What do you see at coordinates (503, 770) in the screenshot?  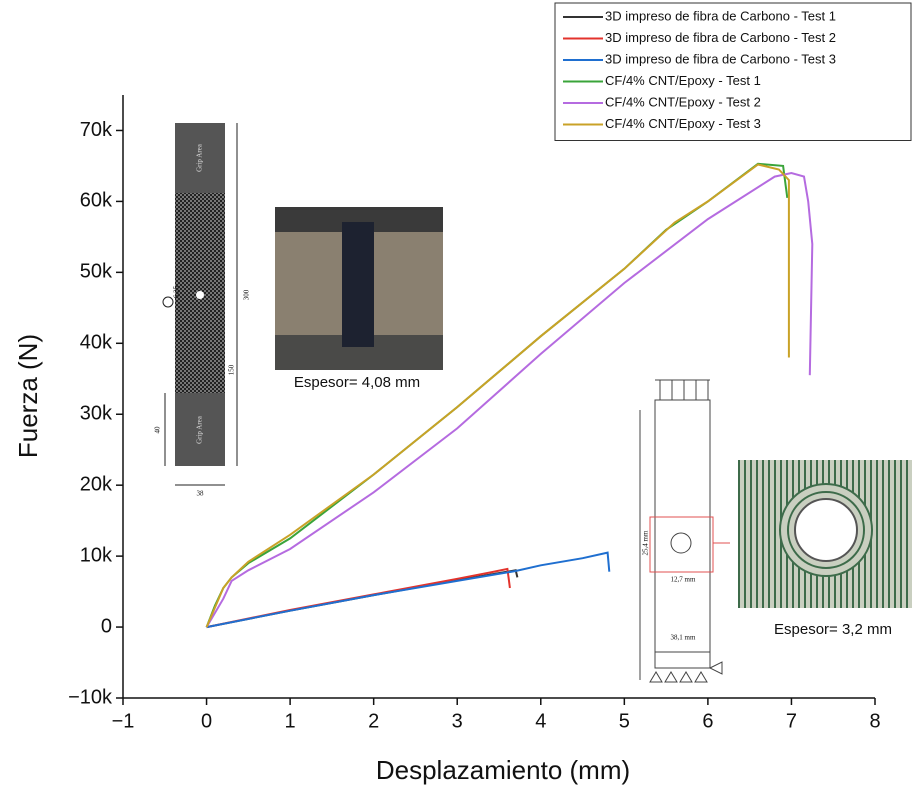 I see `x-axis-title: Desplazamiento (mm)` at bounding box center [503, 770].